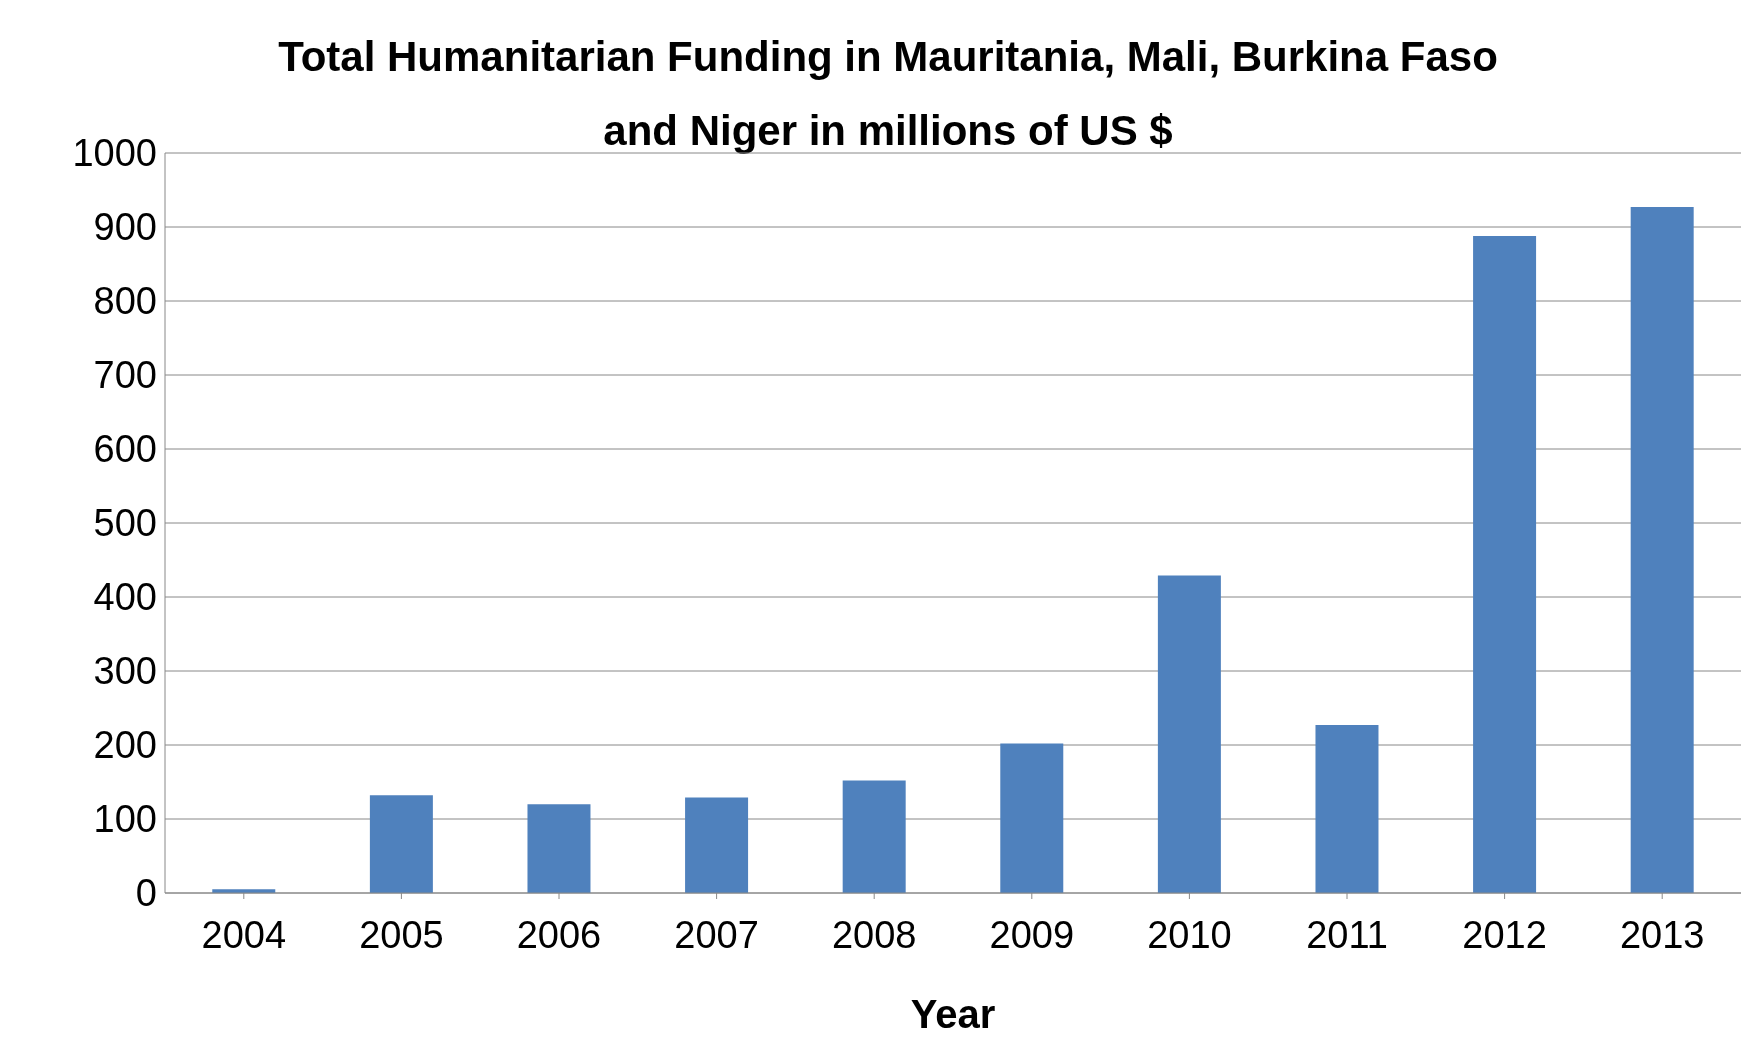 The width and height of the screenshot is (1746, 1061). I want to click on x-tick-label: 2009, so click(1032, 934).